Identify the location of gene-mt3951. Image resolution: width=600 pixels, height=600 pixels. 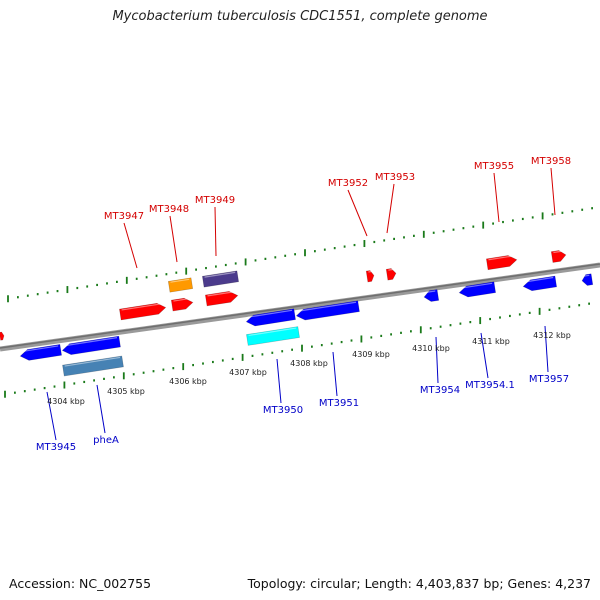
(327, 311).